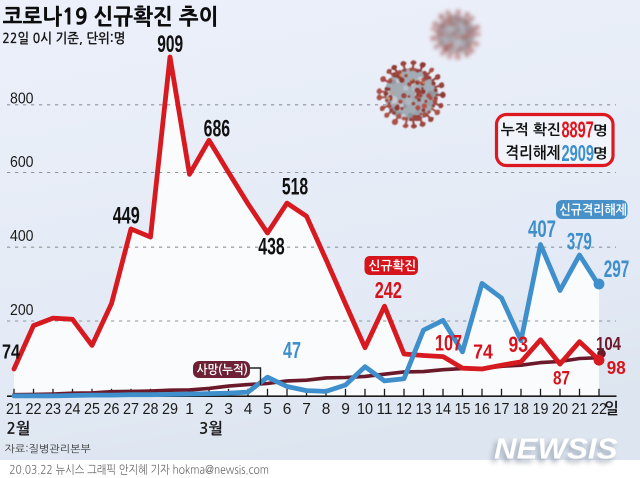 This screenshot has width=640, height=478. I want to click on svg-text: 5, so click(267, 409).